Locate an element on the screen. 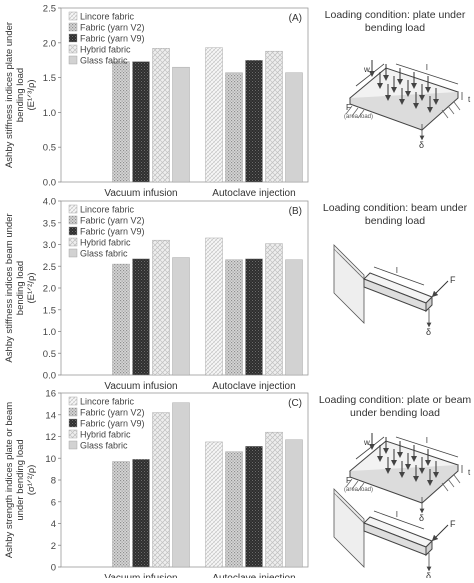 Image resolution: width=474 pixels, height=583 pixels. loading-condition-title: Loading condition: plate or beam is located at coordinates (395, 400).